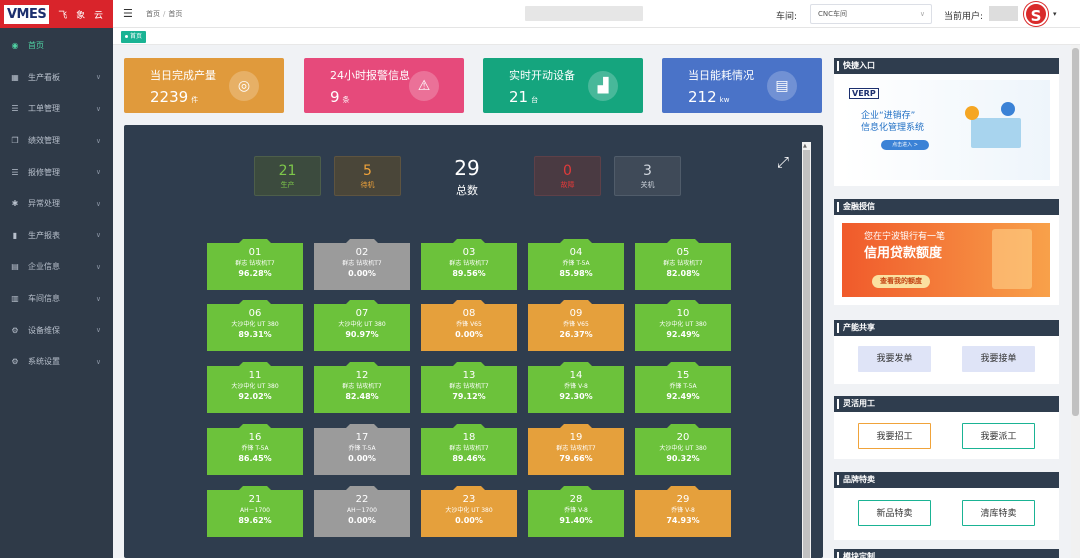  I want to click on machine-tile: 05 群志 钻攻机T7 82.08%, so click(683, 264).